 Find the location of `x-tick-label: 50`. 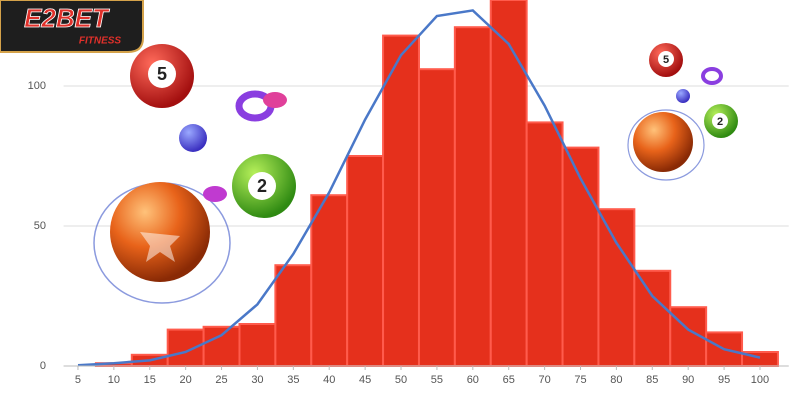

x-tick-label: 50 is located at coordinates (401, 380).